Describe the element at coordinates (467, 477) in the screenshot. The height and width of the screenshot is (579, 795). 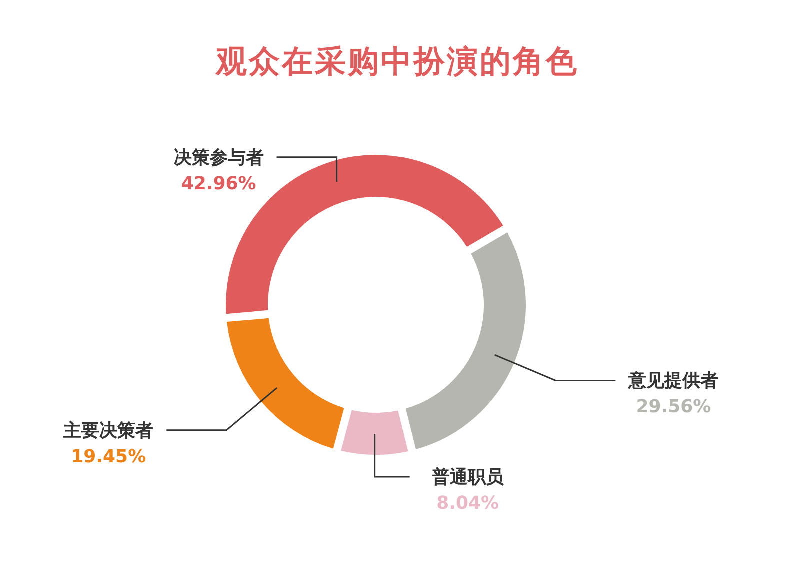
I see `slice-label: 普通职员` at that location.